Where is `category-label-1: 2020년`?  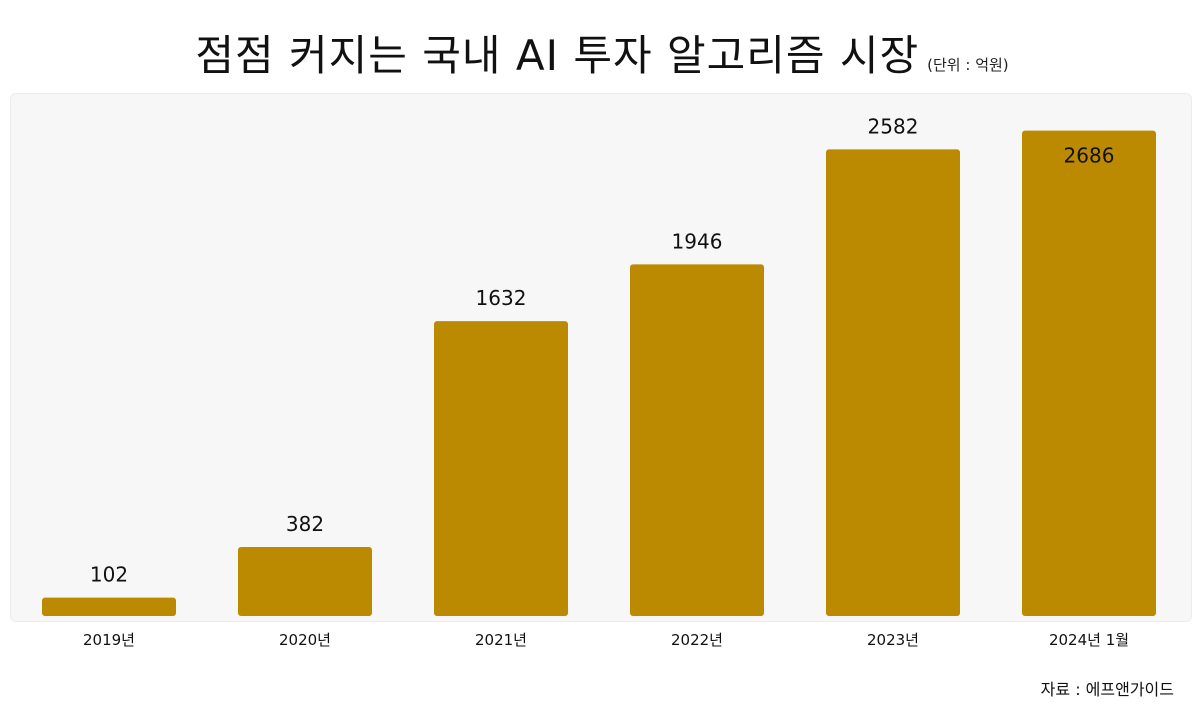 category-label-1: 2020년 is located at coordinates (305, 640).